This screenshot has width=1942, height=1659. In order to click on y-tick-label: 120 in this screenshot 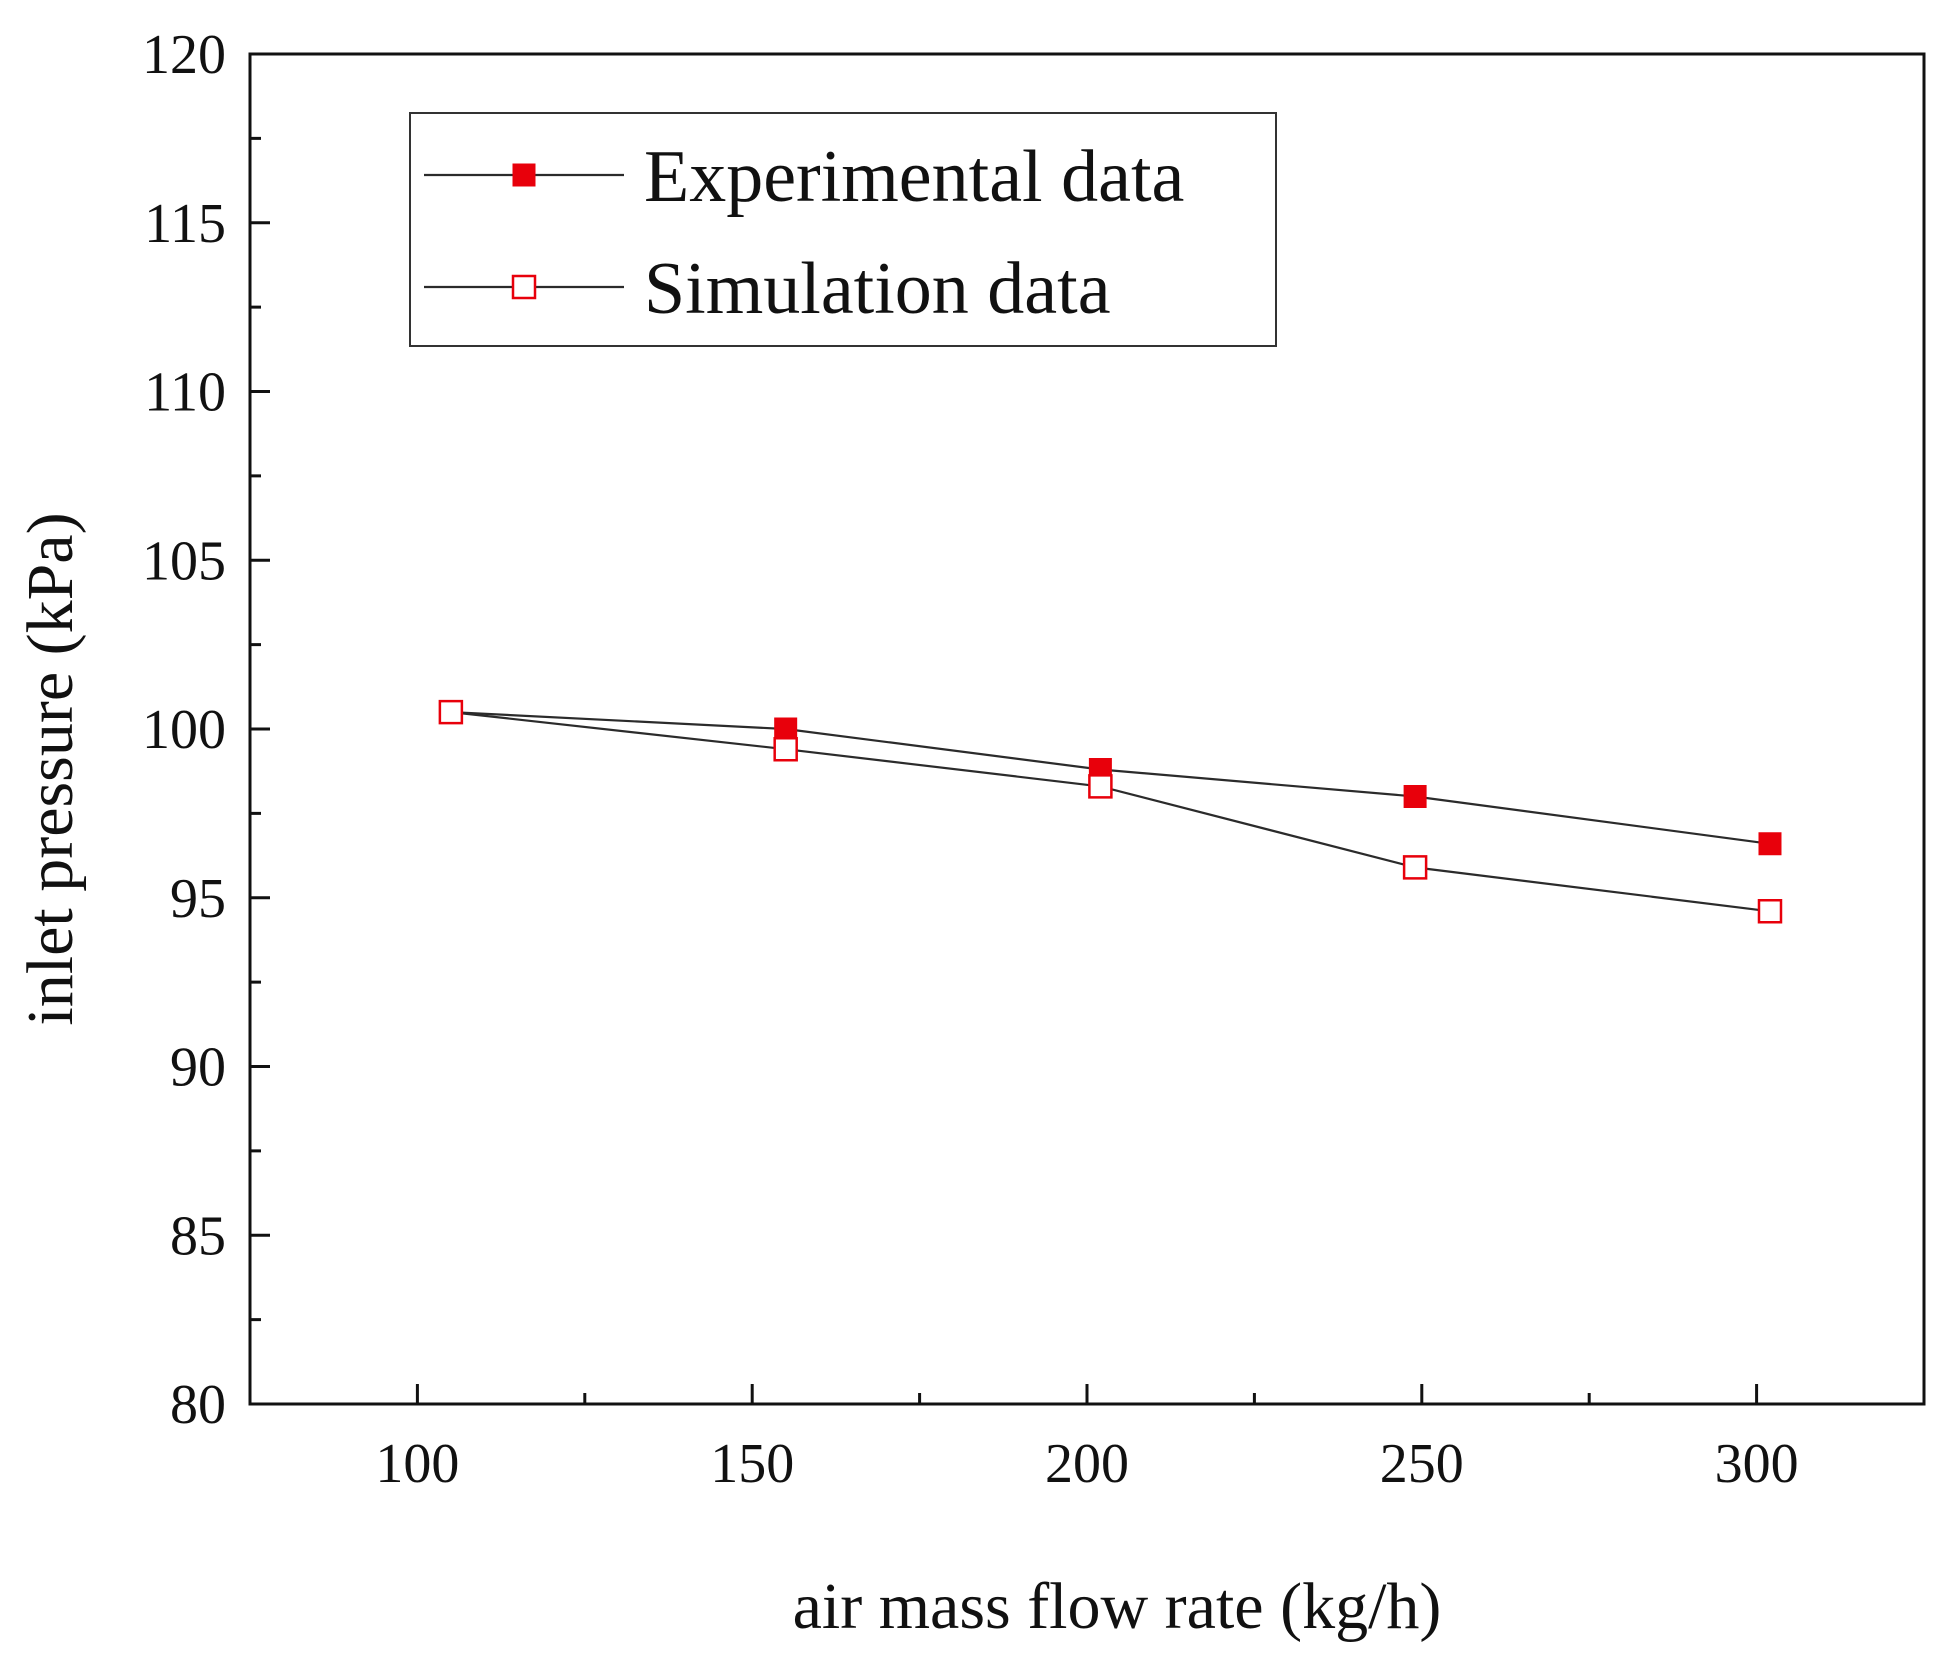, I will do `click(184, 55)`.